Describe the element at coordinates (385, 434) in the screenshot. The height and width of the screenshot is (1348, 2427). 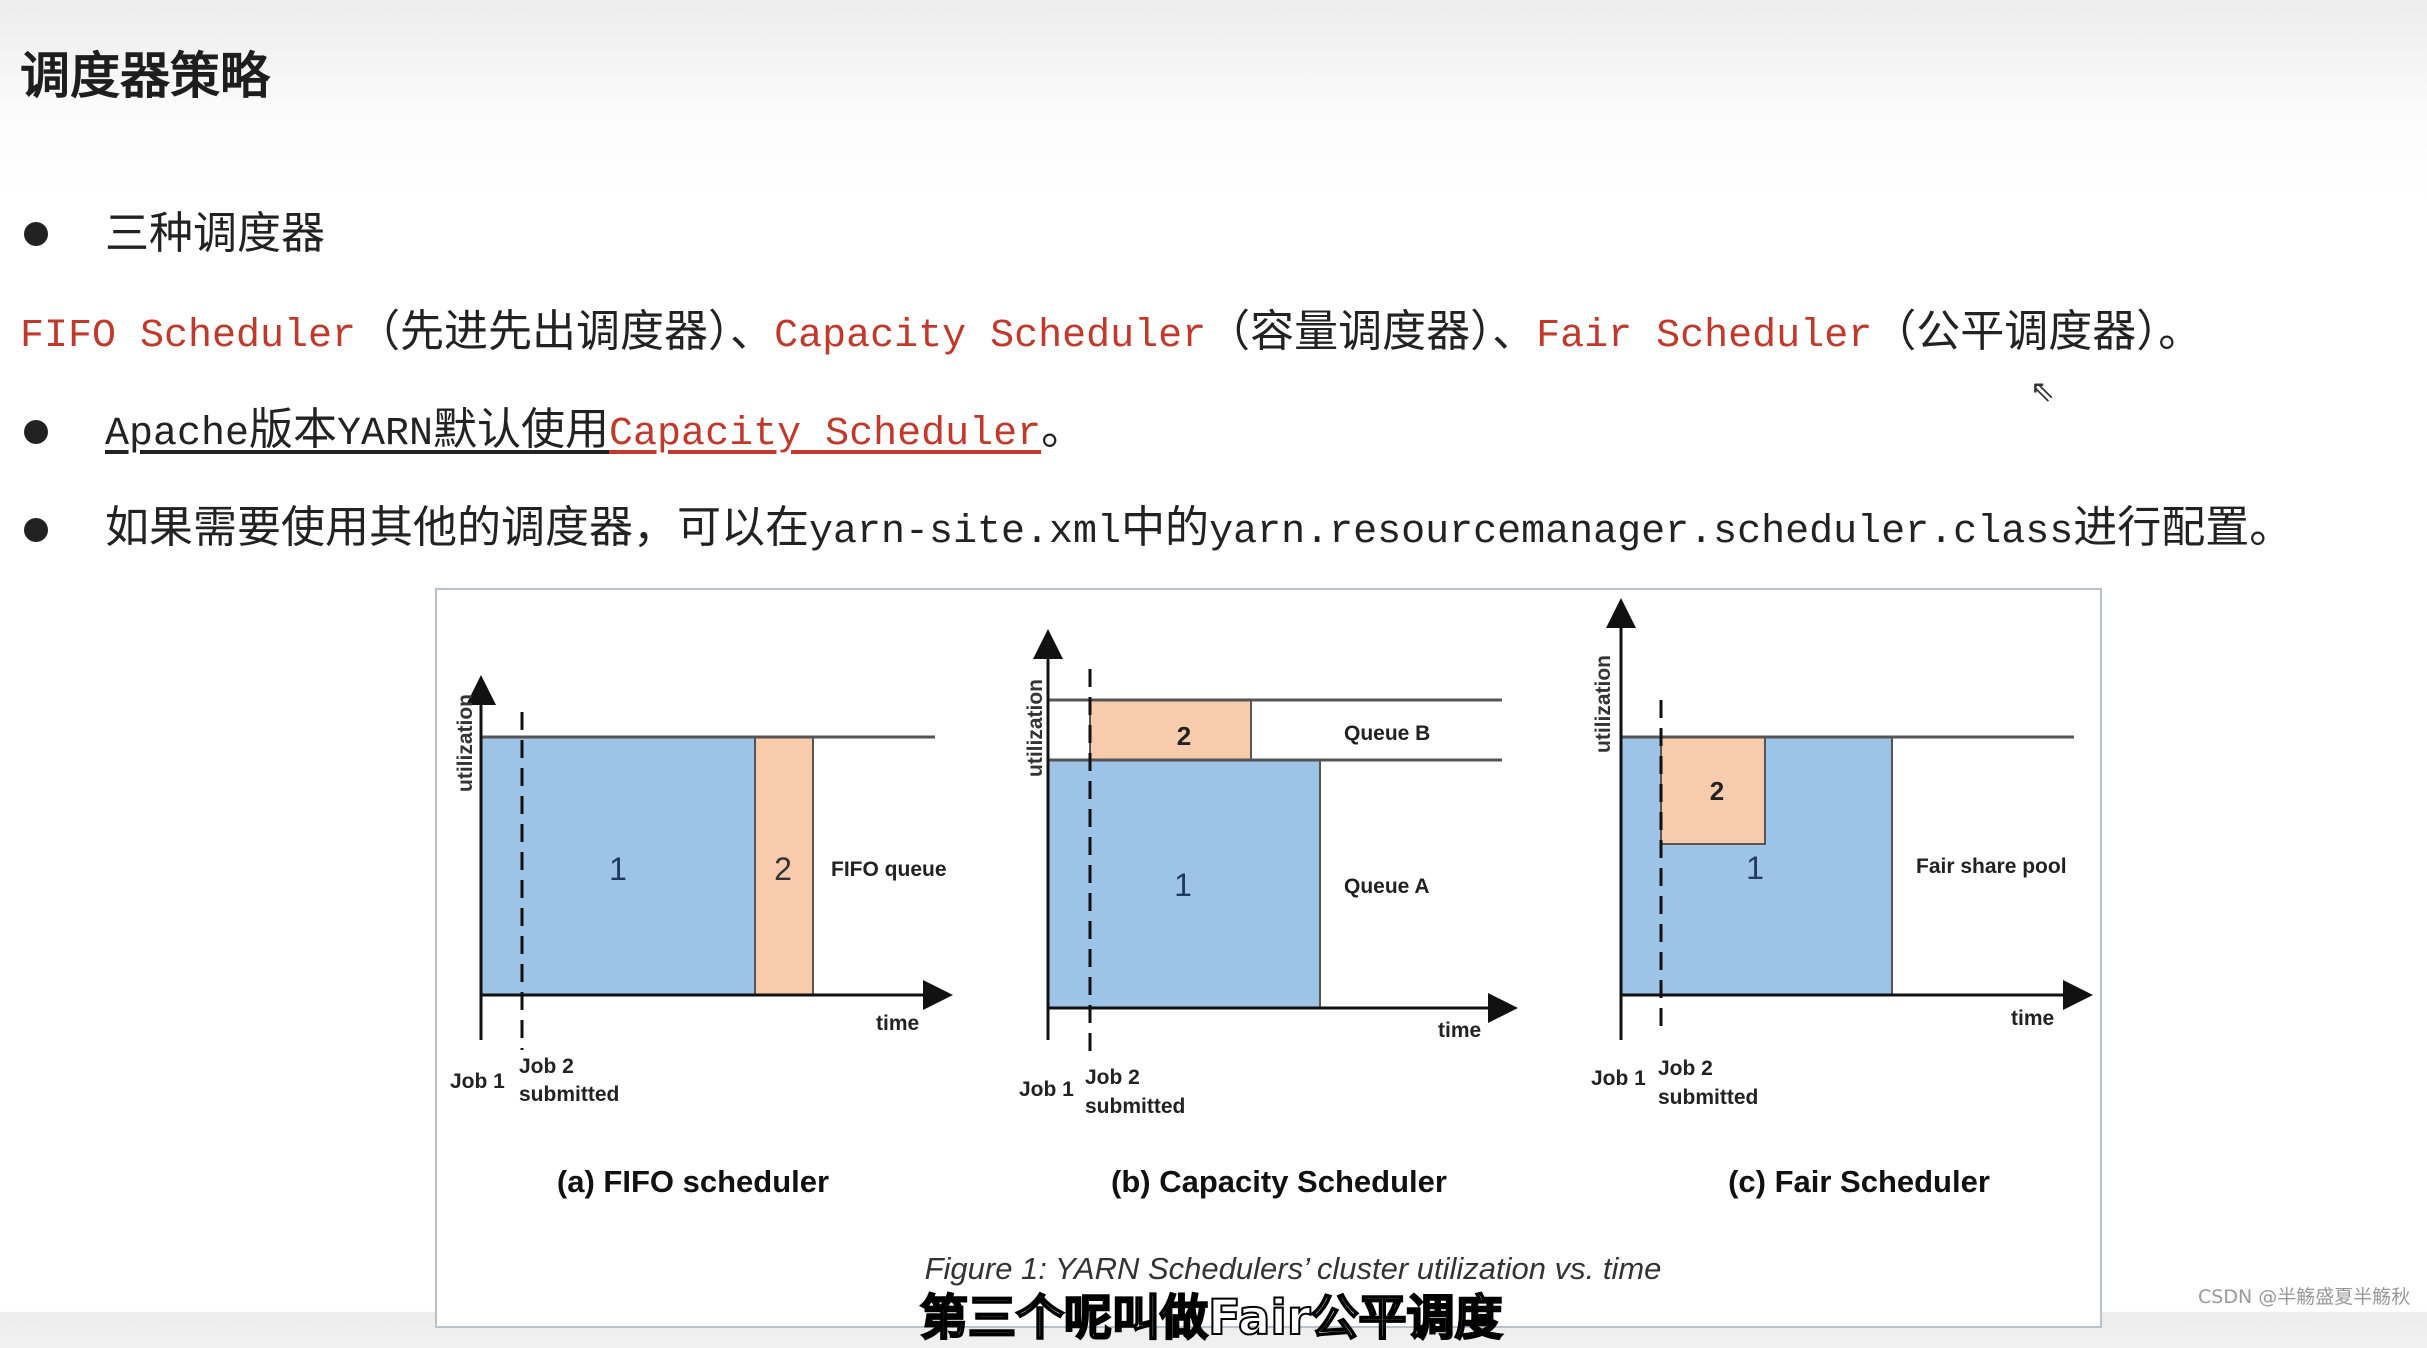
I see `yarn-text: YARN` at that location.